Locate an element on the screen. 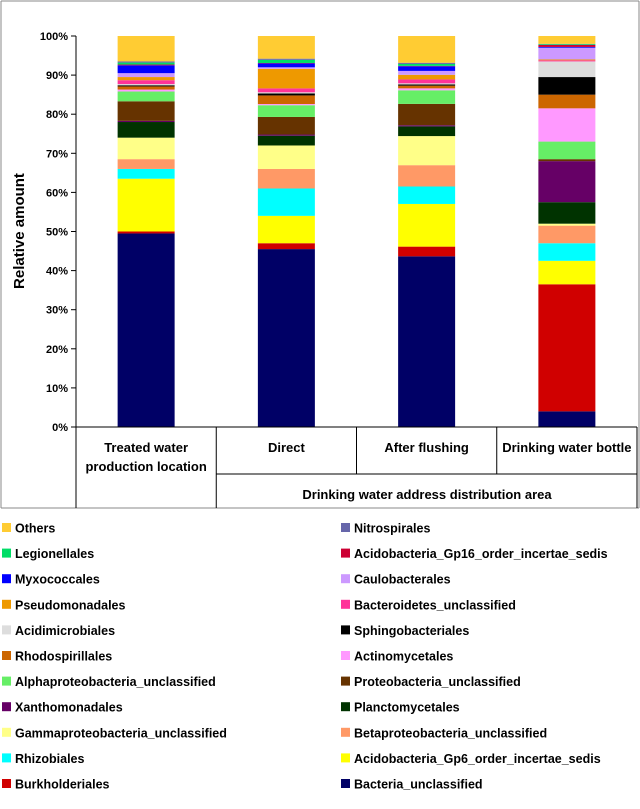  legend-item-label: Rhizobiales is located at coordinates (50, 759).